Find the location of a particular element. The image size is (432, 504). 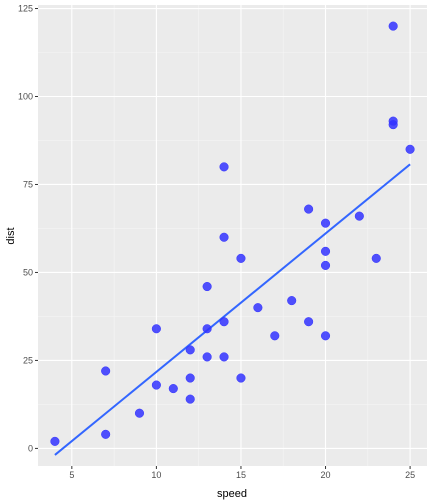

x-axis-title: speed is located at coordinates (232, 494).